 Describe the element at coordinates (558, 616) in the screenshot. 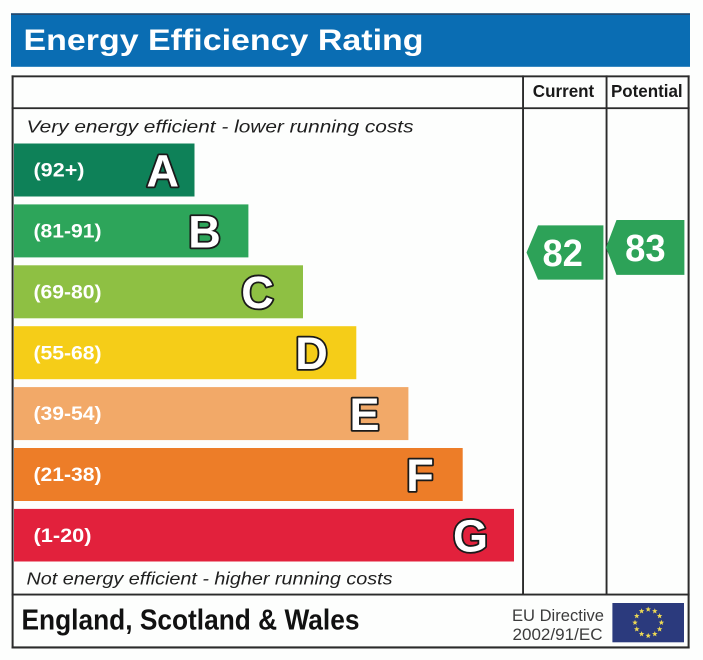

I see `svg-text: EU Directive` at that location.